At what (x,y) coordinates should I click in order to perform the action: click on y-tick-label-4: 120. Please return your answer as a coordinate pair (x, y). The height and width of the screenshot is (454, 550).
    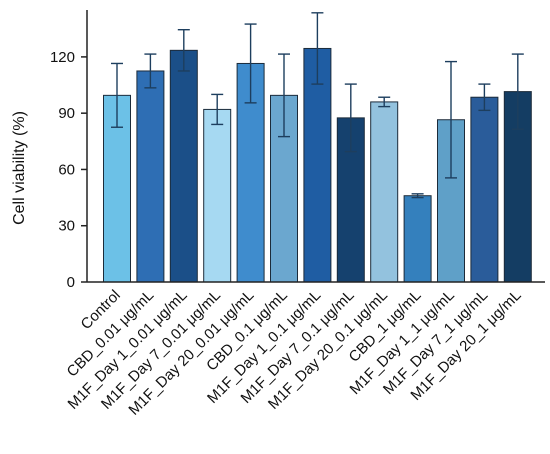
    Looking at the image, I should click on (62, 57).